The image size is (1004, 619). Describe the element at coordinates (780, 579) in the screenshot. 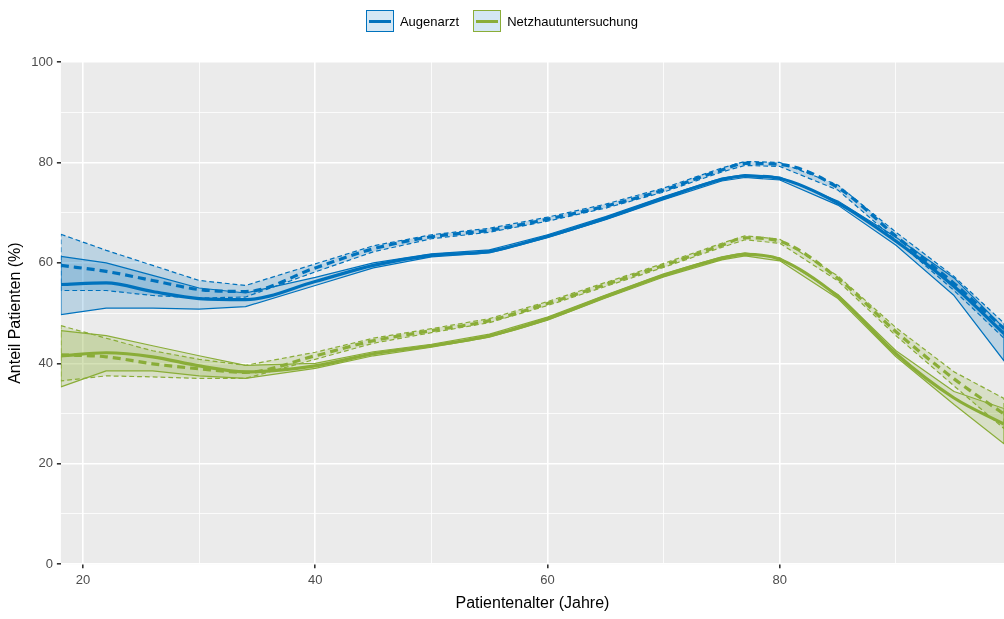

I see `x-tick-label: 80` at that location.